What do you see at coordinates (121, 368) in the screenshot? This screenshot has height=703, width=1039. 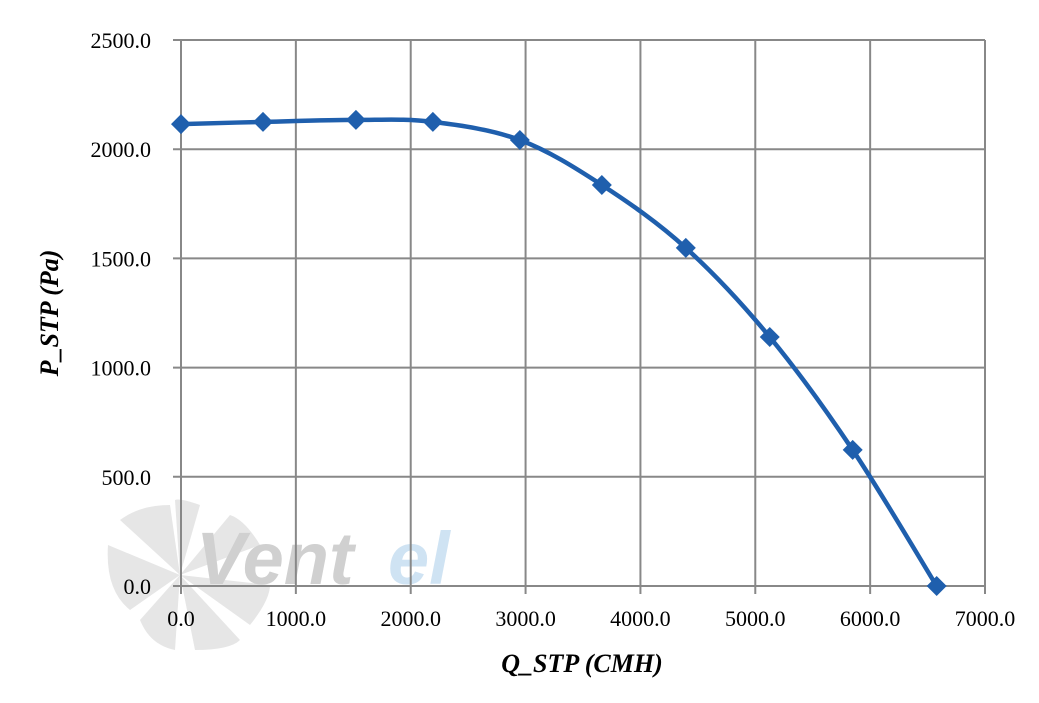 I see `y-tick-label: 1000.0` at bounding box center [121, 368].